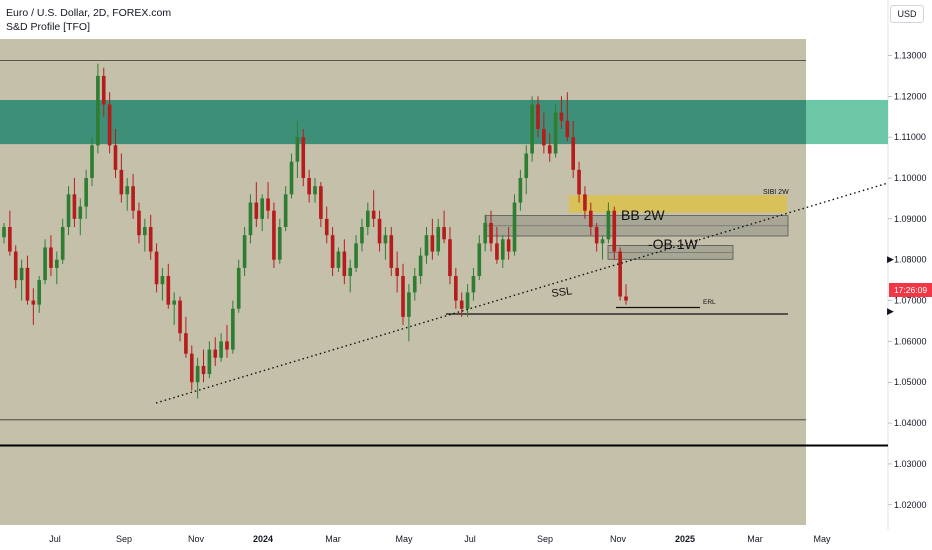 This screenshot has width=932, height=550. Describe the element at coordinates (910, 178) in the screenshot. I see `y-tick-label: 1.10000` at that location.